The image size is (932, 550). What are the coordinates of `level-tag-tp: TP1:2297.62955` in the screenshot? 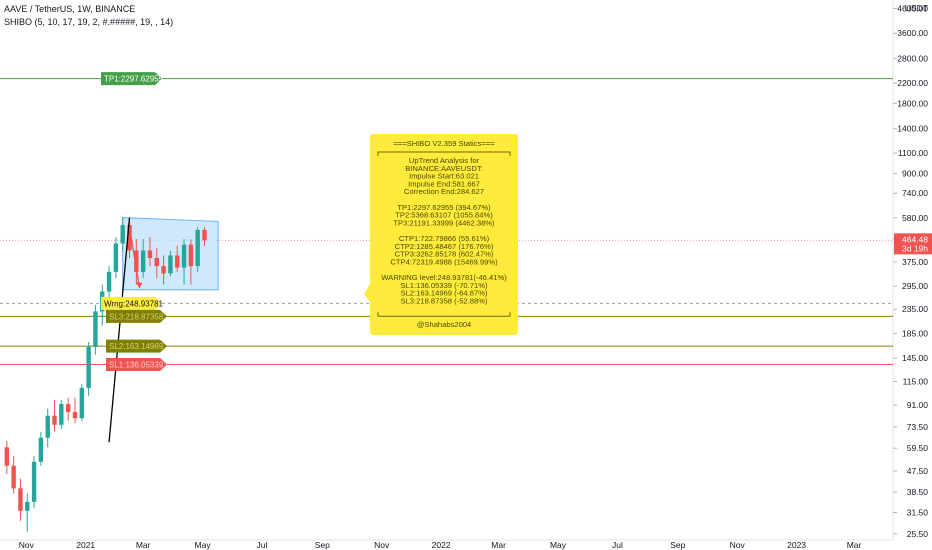 It's located at (132, 79).